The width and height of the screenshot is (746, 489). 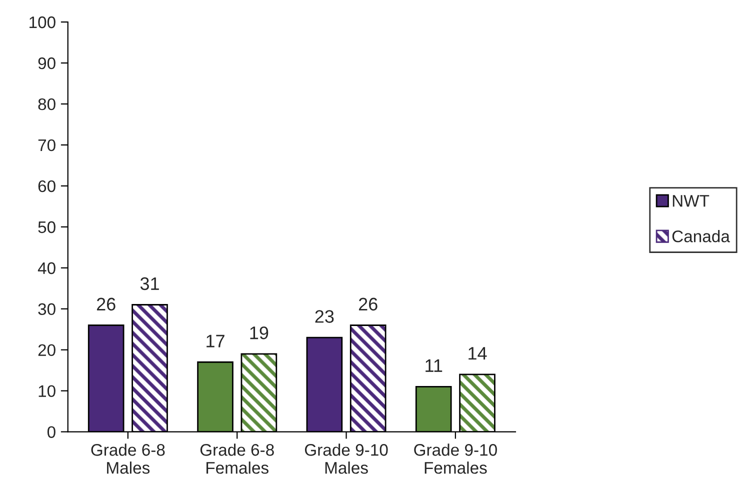 What do you see at coordinates (324, 316) in the screenshot?
I see `data-label: 23` at bounding box center [324, 316].